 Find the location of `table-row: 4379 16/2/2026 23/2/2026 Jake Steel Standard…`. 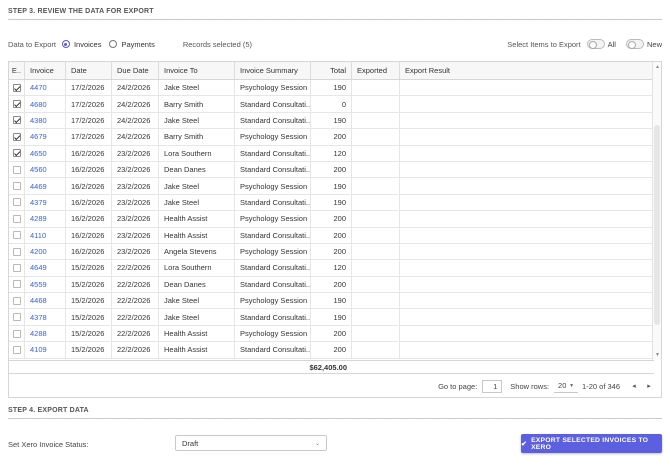

table-row: 4379 16/2/2026 23/2/2026 Jake Steel Standard… is located at coordinates (331, 203).